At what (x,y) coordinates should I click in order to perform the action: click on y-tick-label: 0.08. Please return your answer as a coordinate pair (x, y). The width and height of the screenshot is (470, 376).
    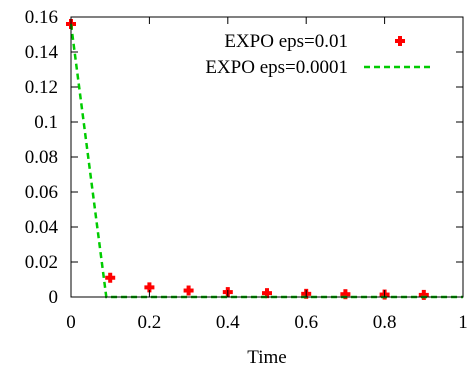
    Looking at the image, I should click on (41, 157).